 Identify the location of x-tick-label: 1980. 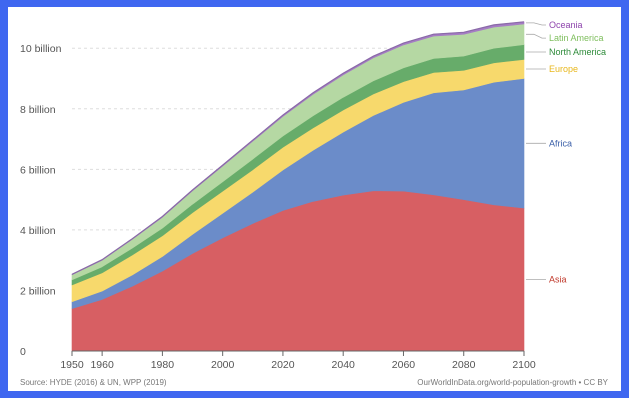
(163, 365).